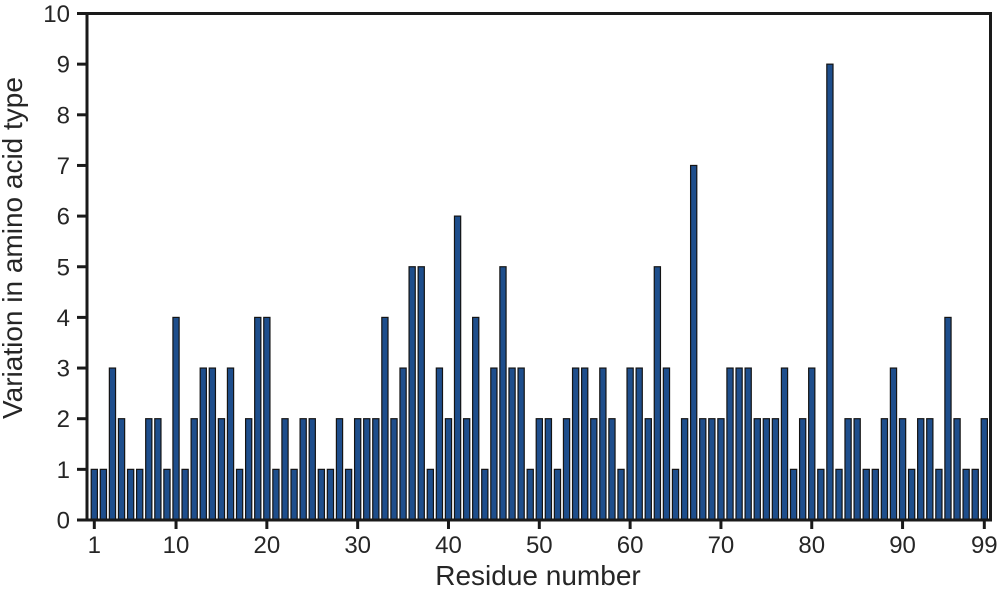  Describe the element at coordinates (448, 545) in the screenshot. I see `x-tick-label: 40` at that location.